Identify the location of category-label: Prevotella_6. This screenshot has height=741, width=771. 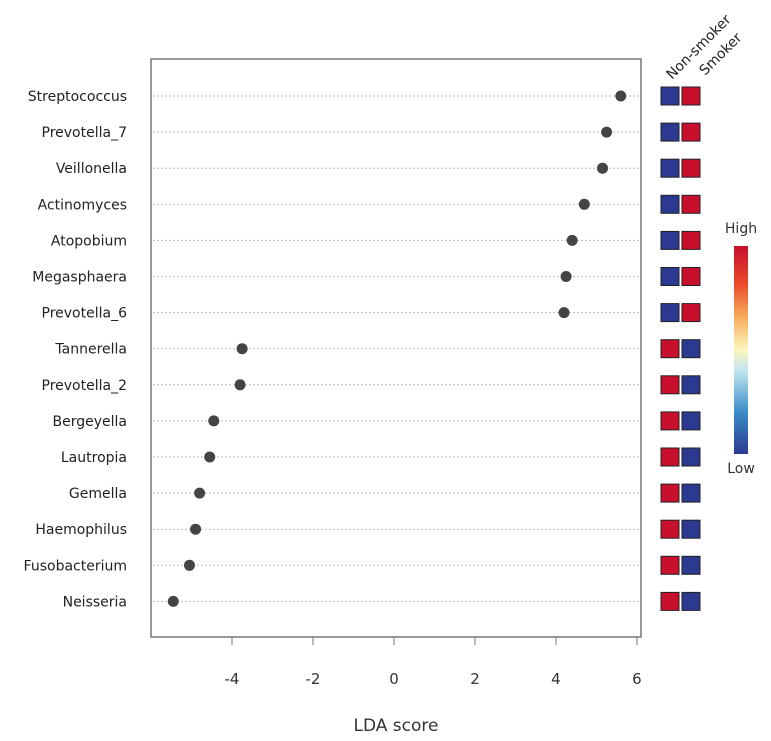
(85, 314).